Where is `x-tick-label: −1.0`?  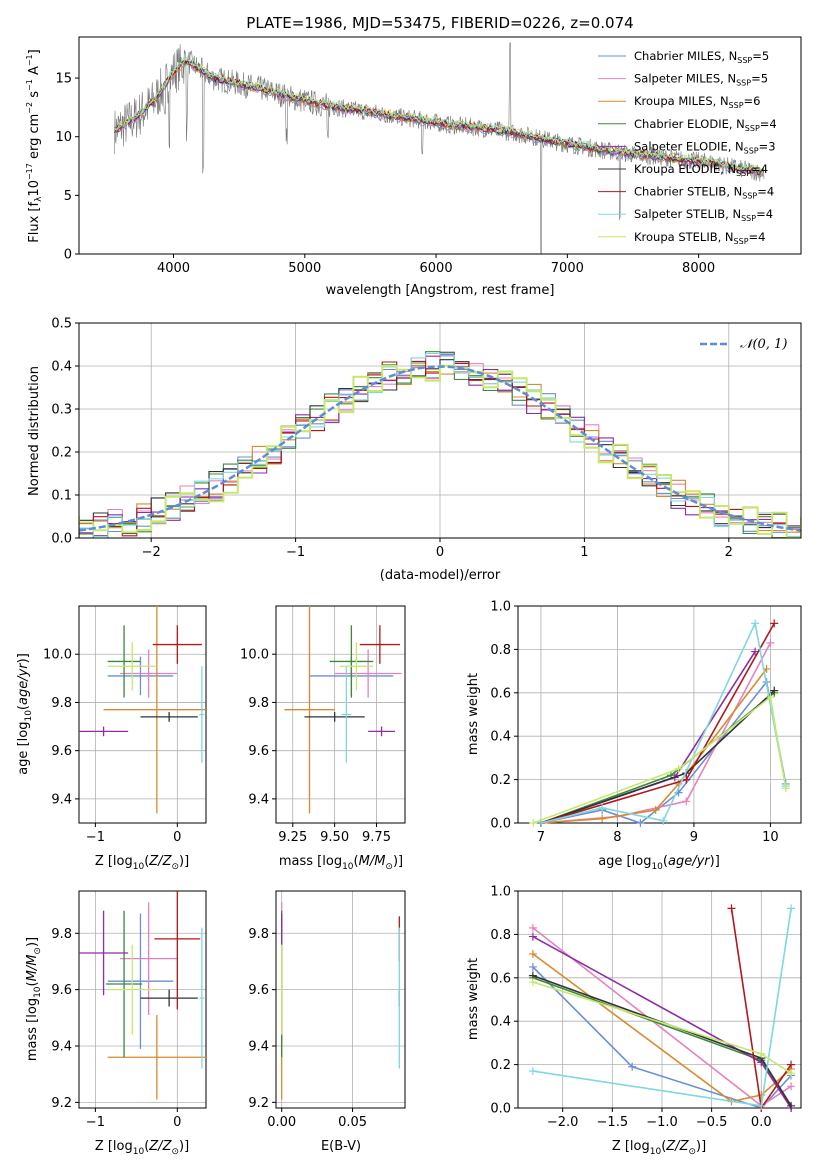 x-tick-label: −1.0 is located at coordinates (662, 1122).